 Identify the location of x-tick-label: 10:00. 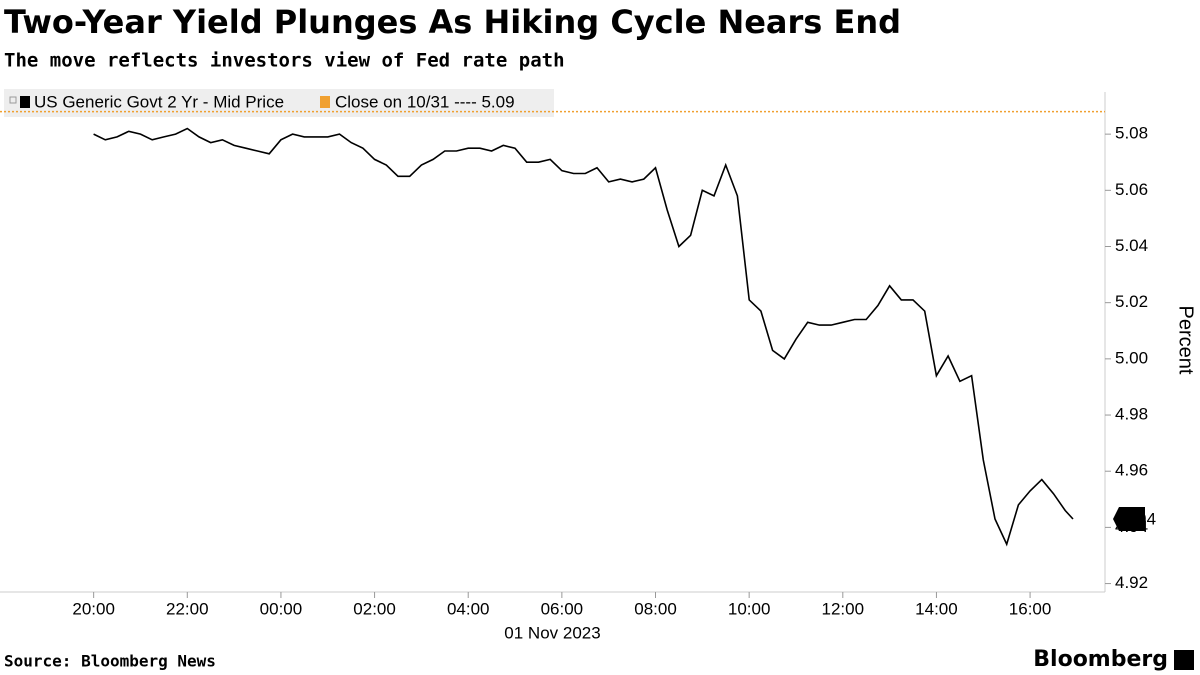
(749, 608).